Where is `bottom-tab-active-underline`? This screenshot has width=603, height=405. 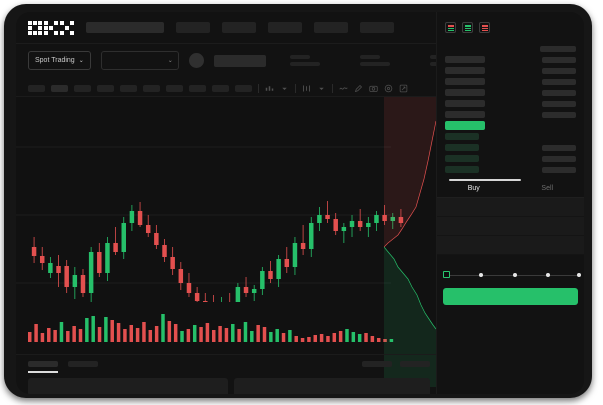
bottom-tab-active-underline is located at coordinates (43, 372).